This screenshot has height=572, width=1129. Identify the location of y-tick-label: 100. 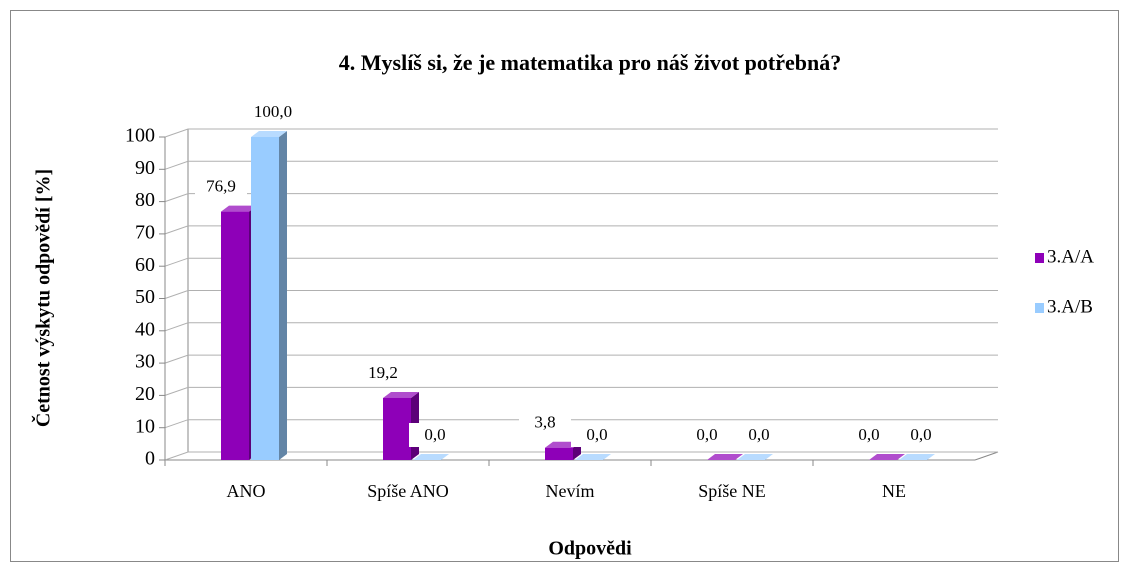
(140, 136).